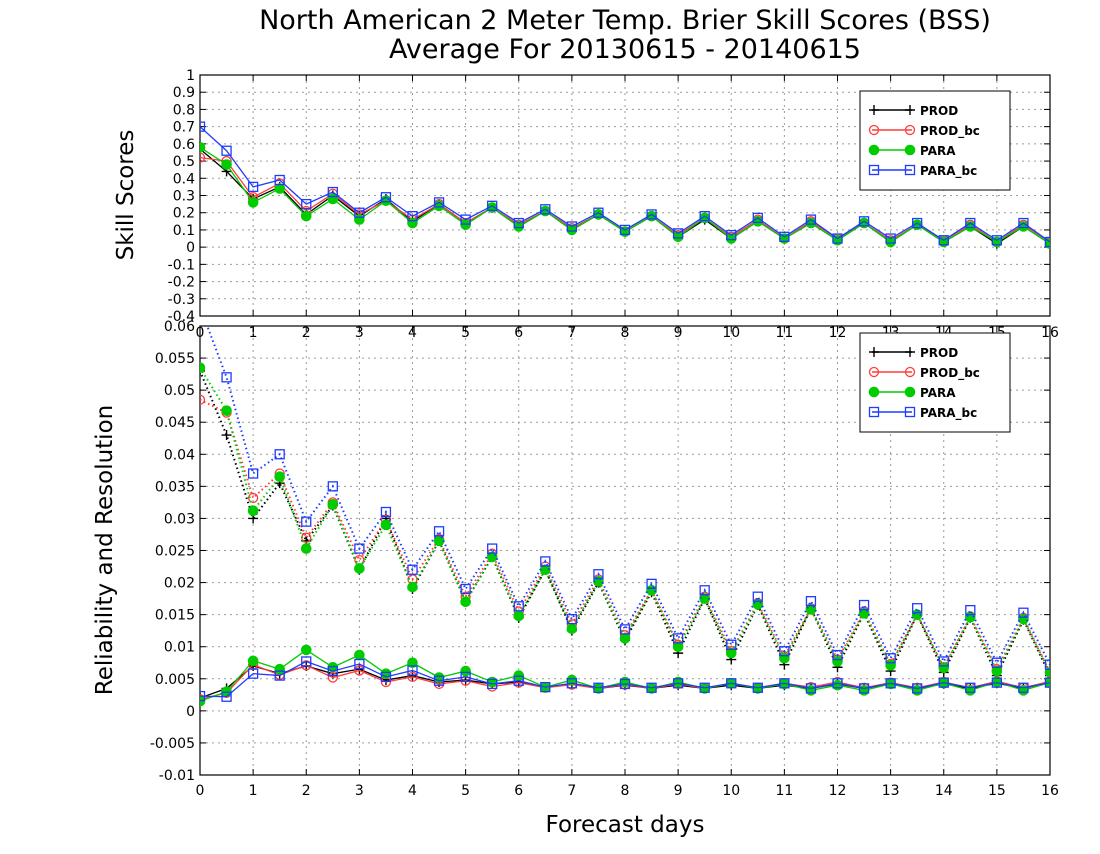  Describe the element at coordinates (181, 265) in the screenshot. I see `y-tick-label: -0.1` at that location.